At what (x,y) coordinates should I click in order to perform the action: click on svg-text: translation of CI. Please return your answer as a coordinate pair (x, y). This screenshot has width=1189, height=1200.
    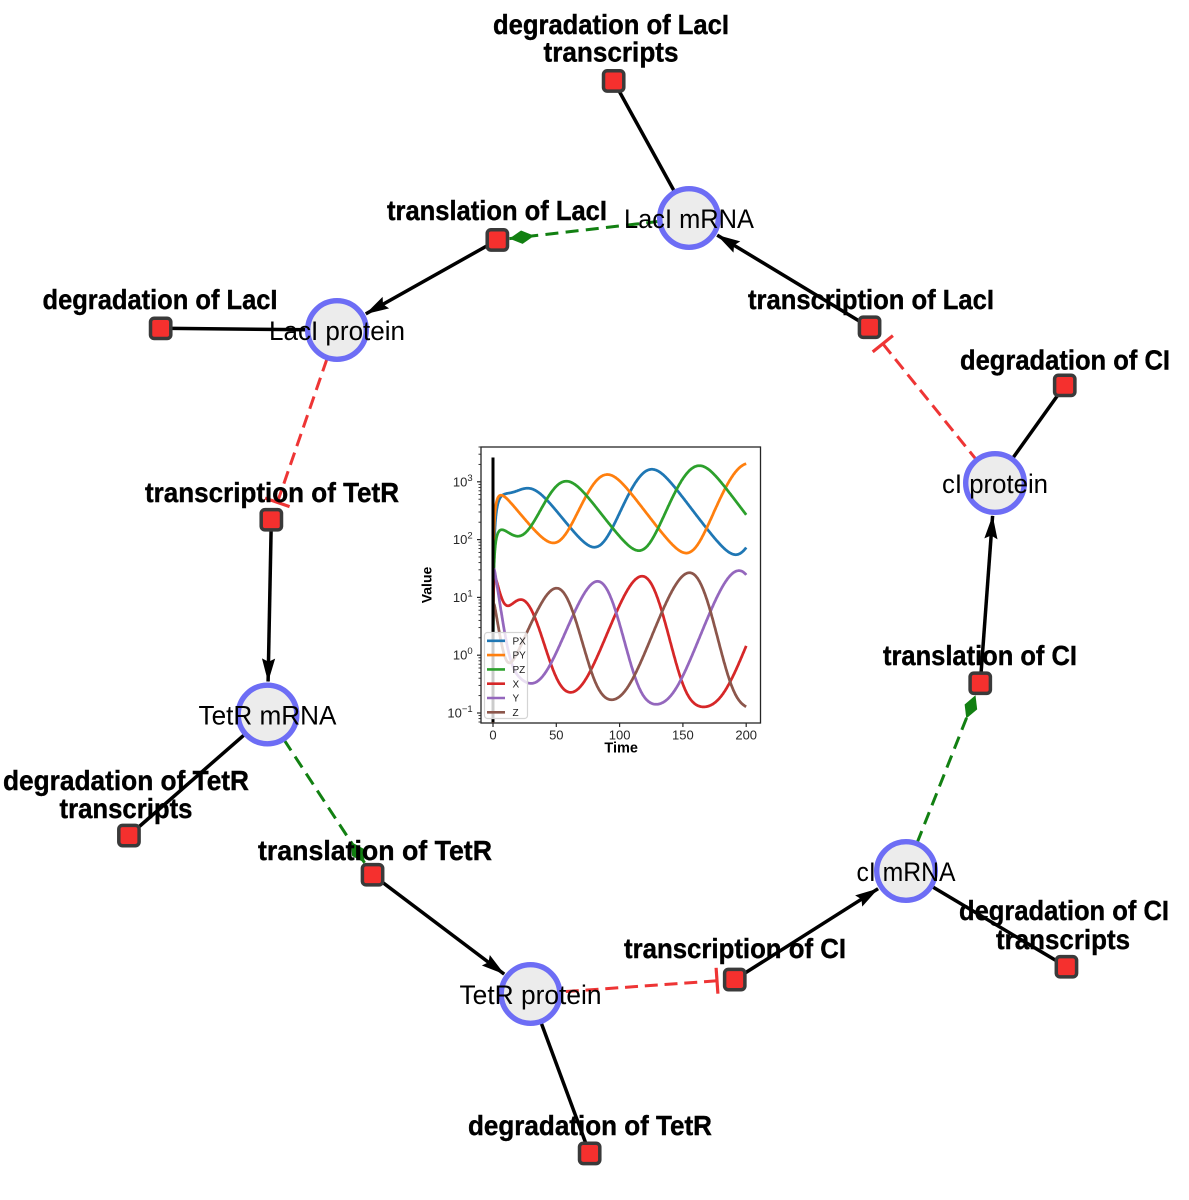
    Looking at the image, I should click on (980, 655).